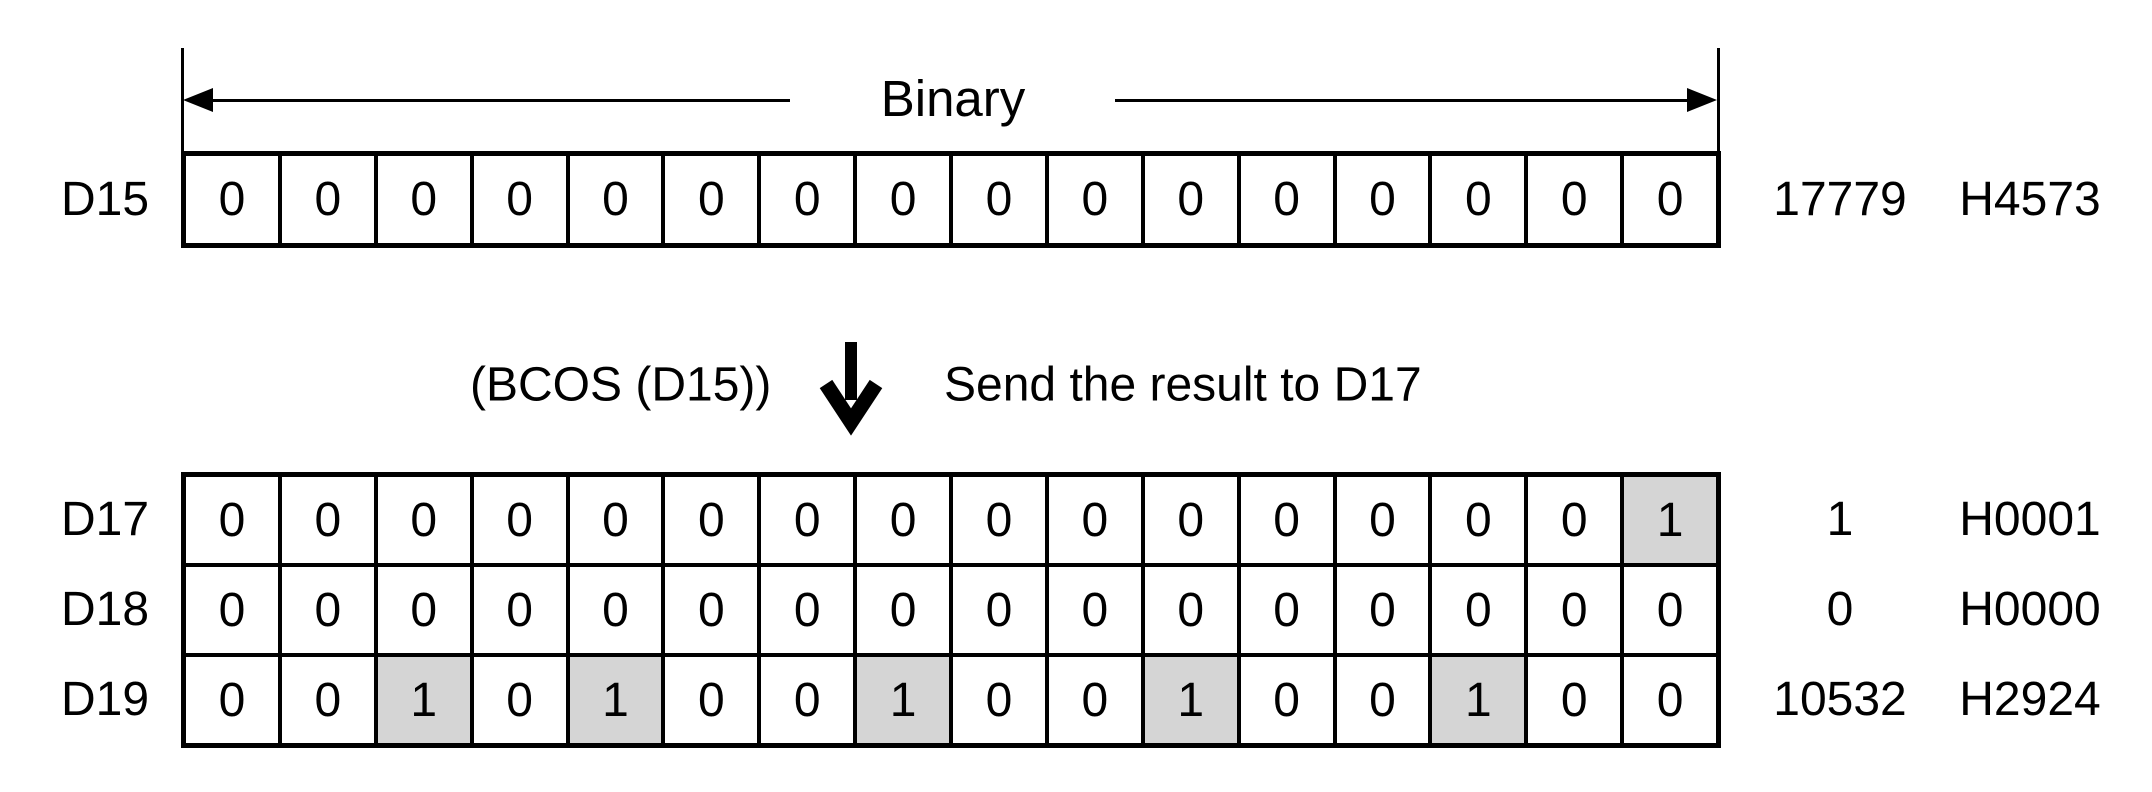  What do you see at coordinates (329, 520) in the screenshot?
I see `bit-cell-d17-bit14: 0` at bounding box center [329, 520].